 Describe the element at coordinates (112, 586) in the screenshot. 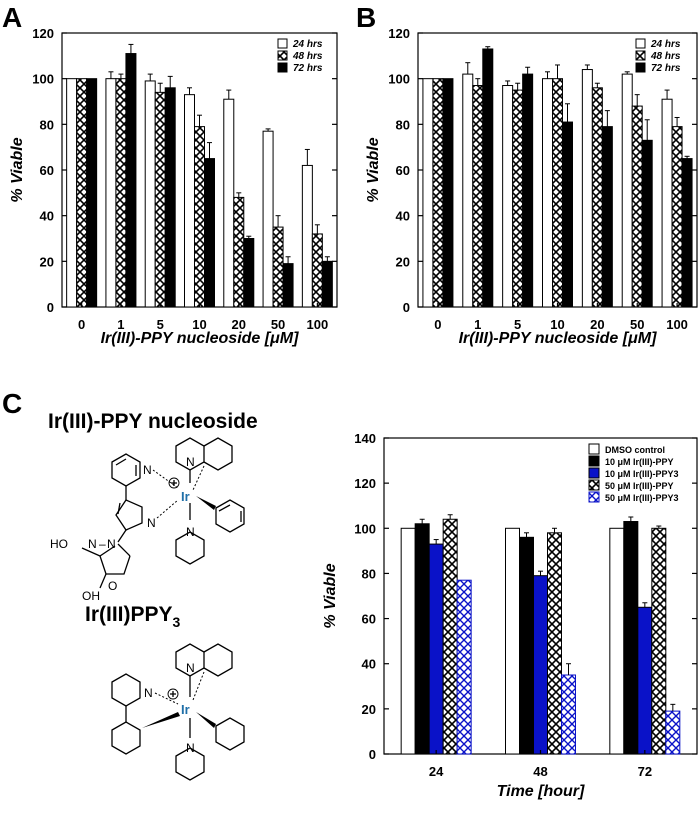

I see `sugar-o-label: O` at that location.